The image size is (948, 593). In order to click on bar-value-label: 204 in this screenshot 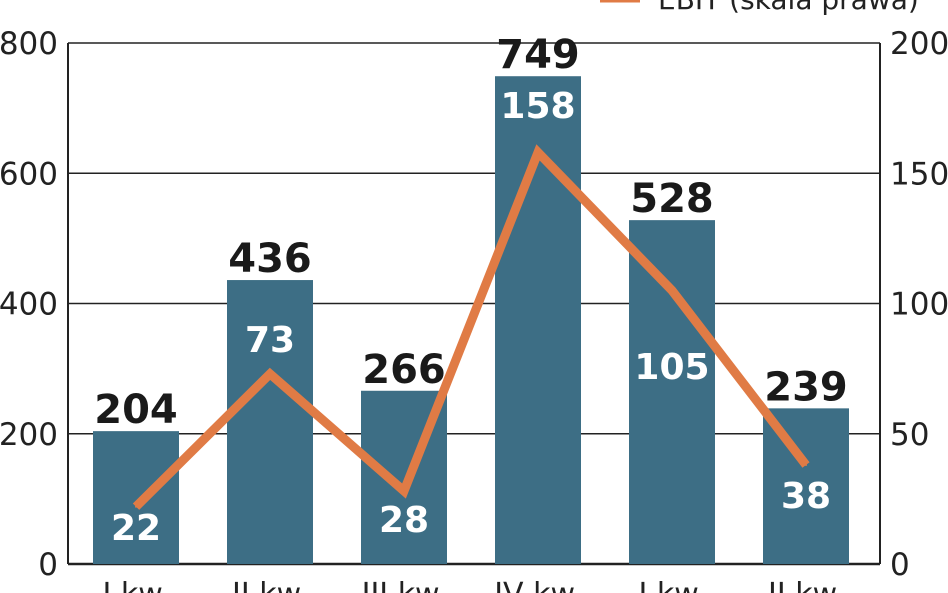, I will do `click(136, 410)`.